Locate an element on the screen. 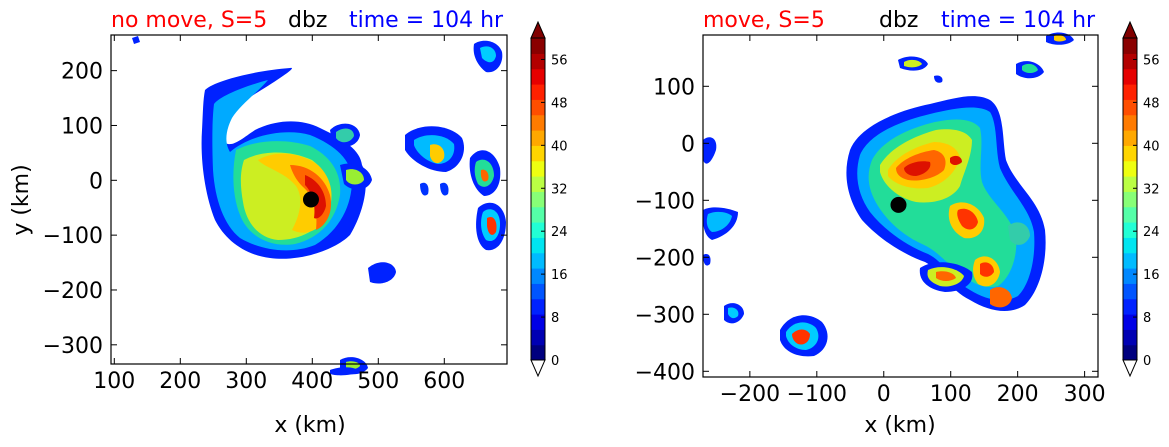  x-axis-label-right: x (km) is located at coordinates (899, 425).